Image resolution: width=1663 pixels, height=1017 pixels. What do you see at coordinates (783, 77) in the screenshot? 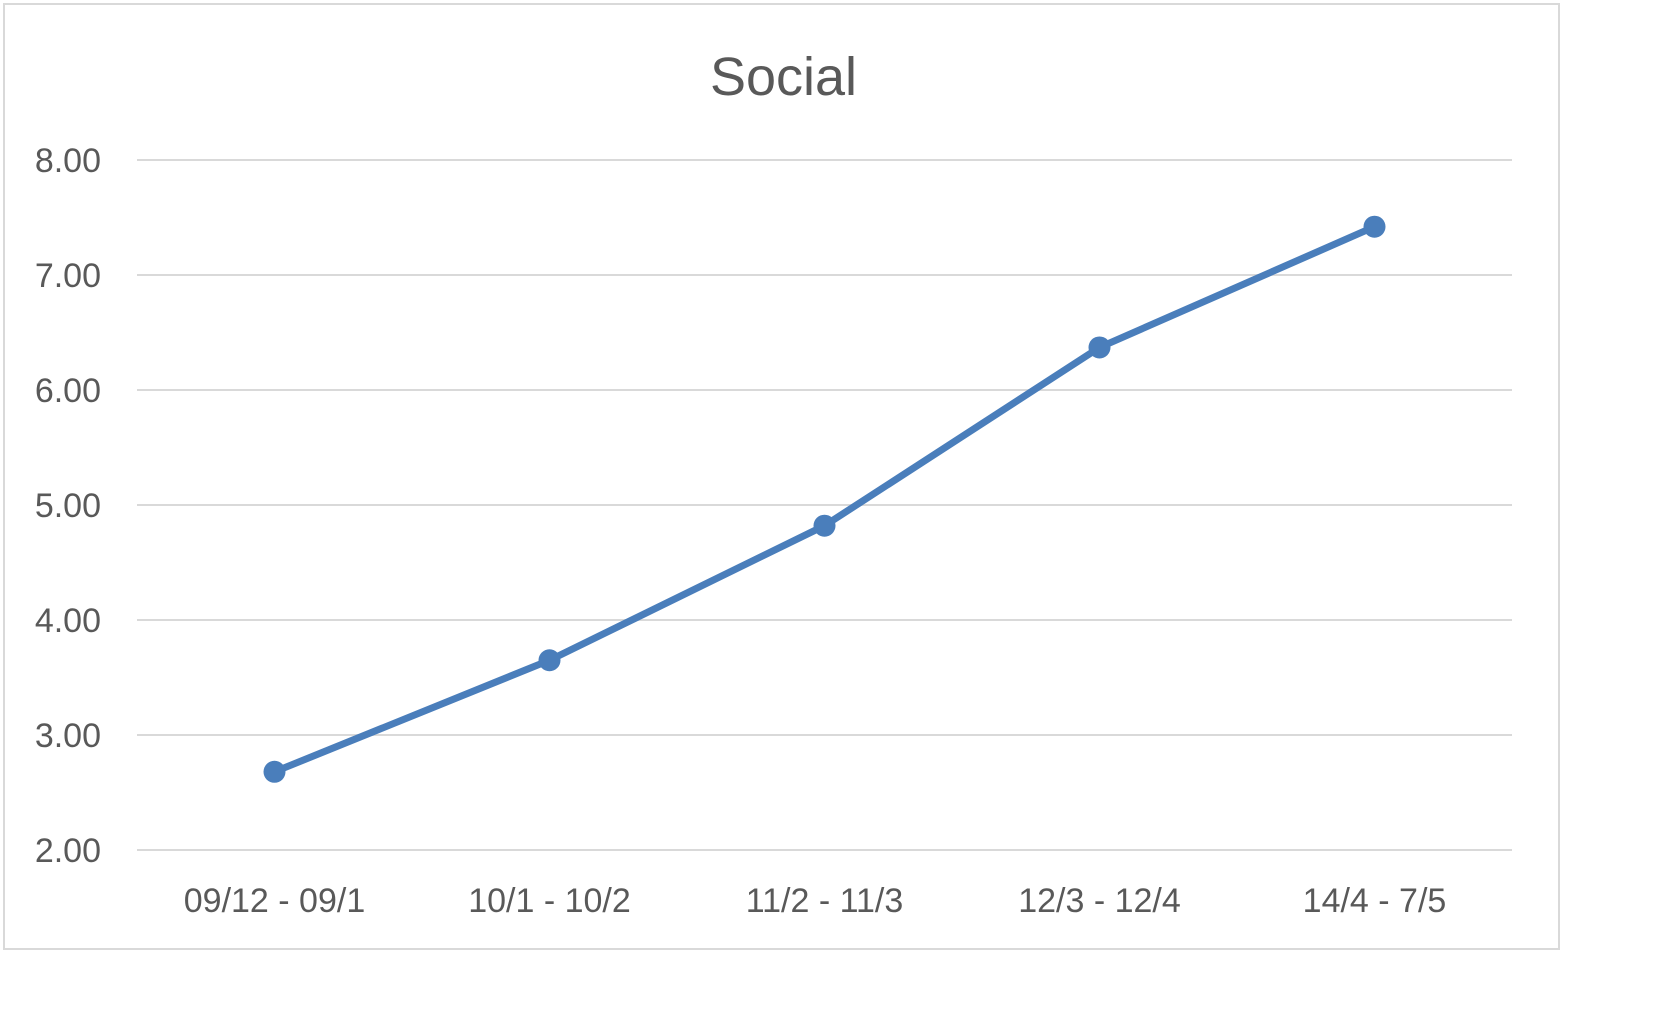
I see `chart-title: Social` at bounding box center [783, 77].